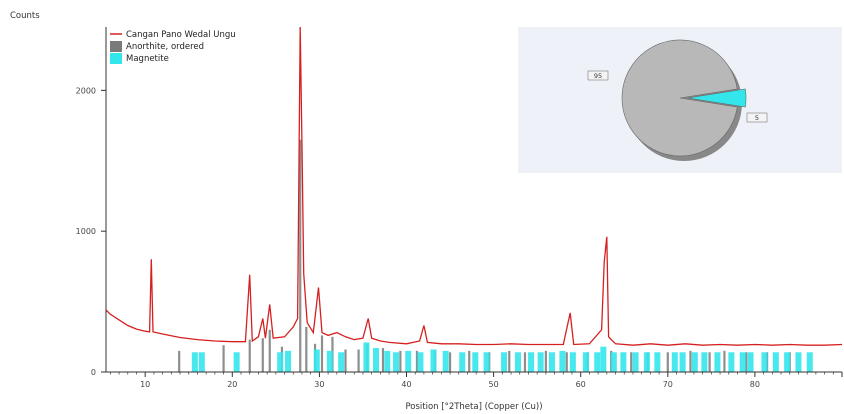  What do you see at coordinates (473, 407) in the screenshot?
I see `x-axis-title: Position [°2Theta] (Copper (Cu))` at bounding box center [473, 407].